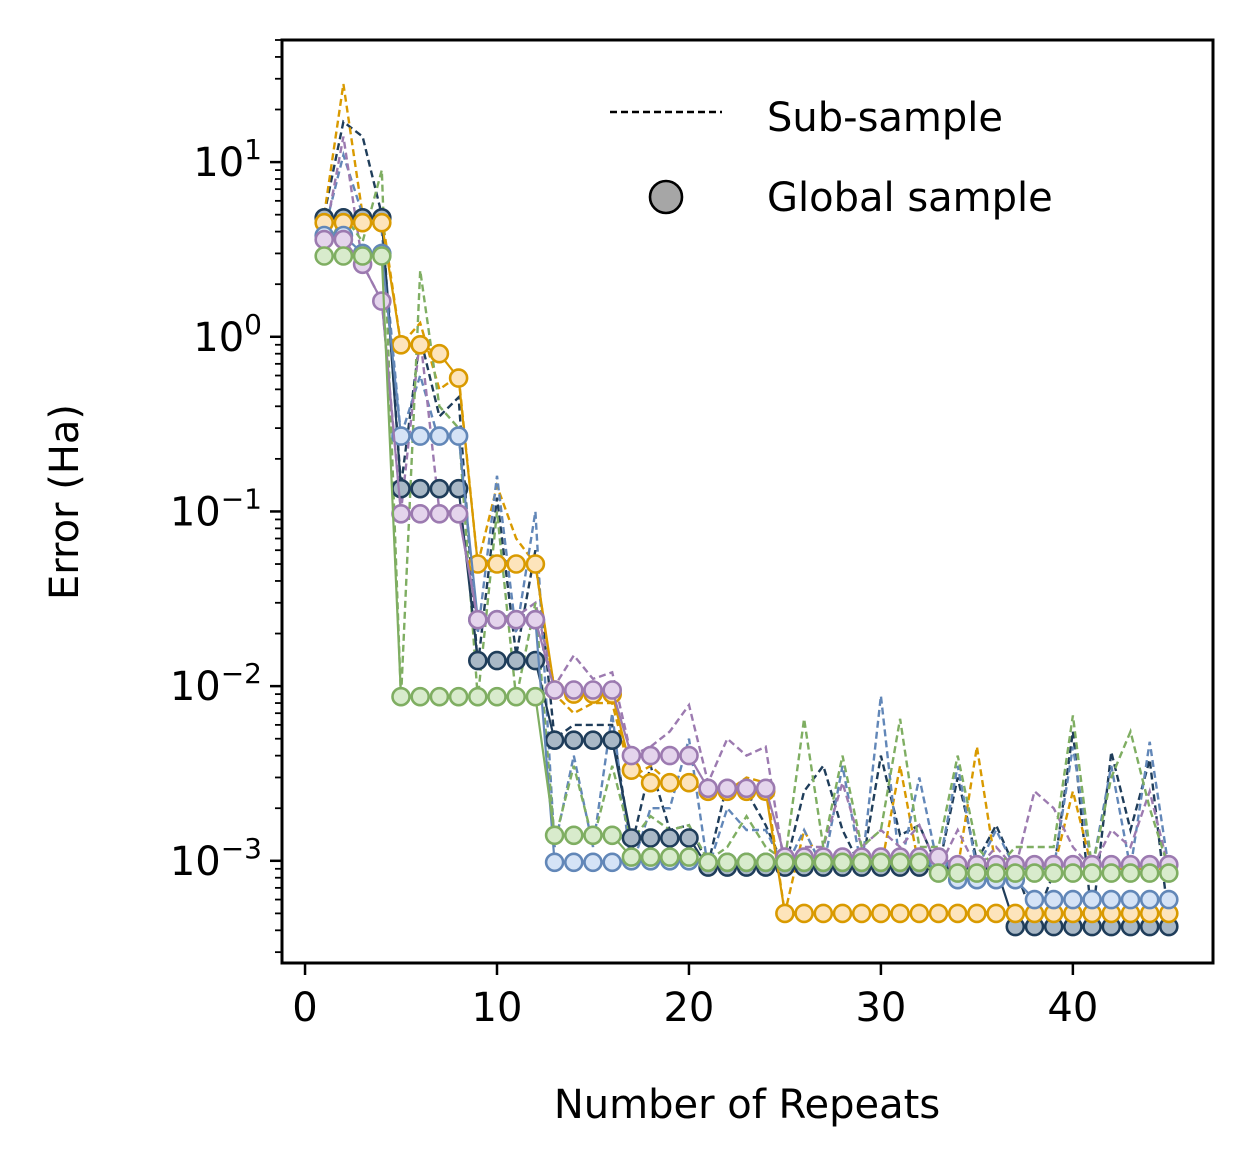  I want to click on y-tick-label: 10⁰, so click(227, 334).